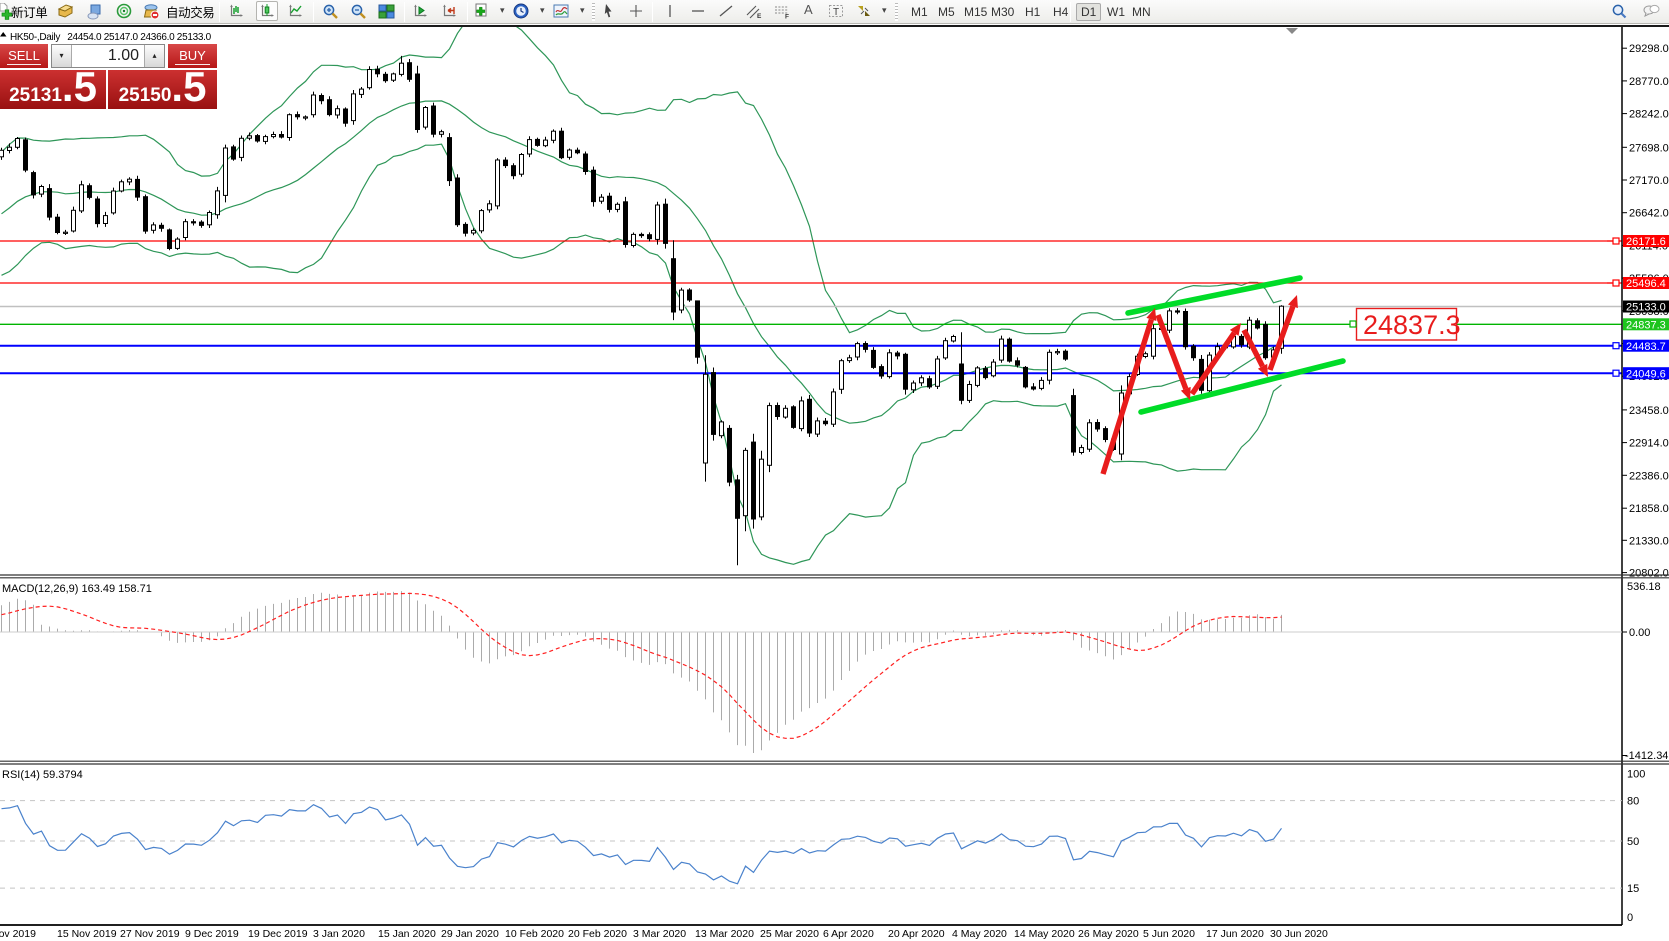 The image size is (1669, 941). Describe the element at coordinates (534, 934) in the screenshot. I see `svg-text: 10 Feb 2020` at that location.